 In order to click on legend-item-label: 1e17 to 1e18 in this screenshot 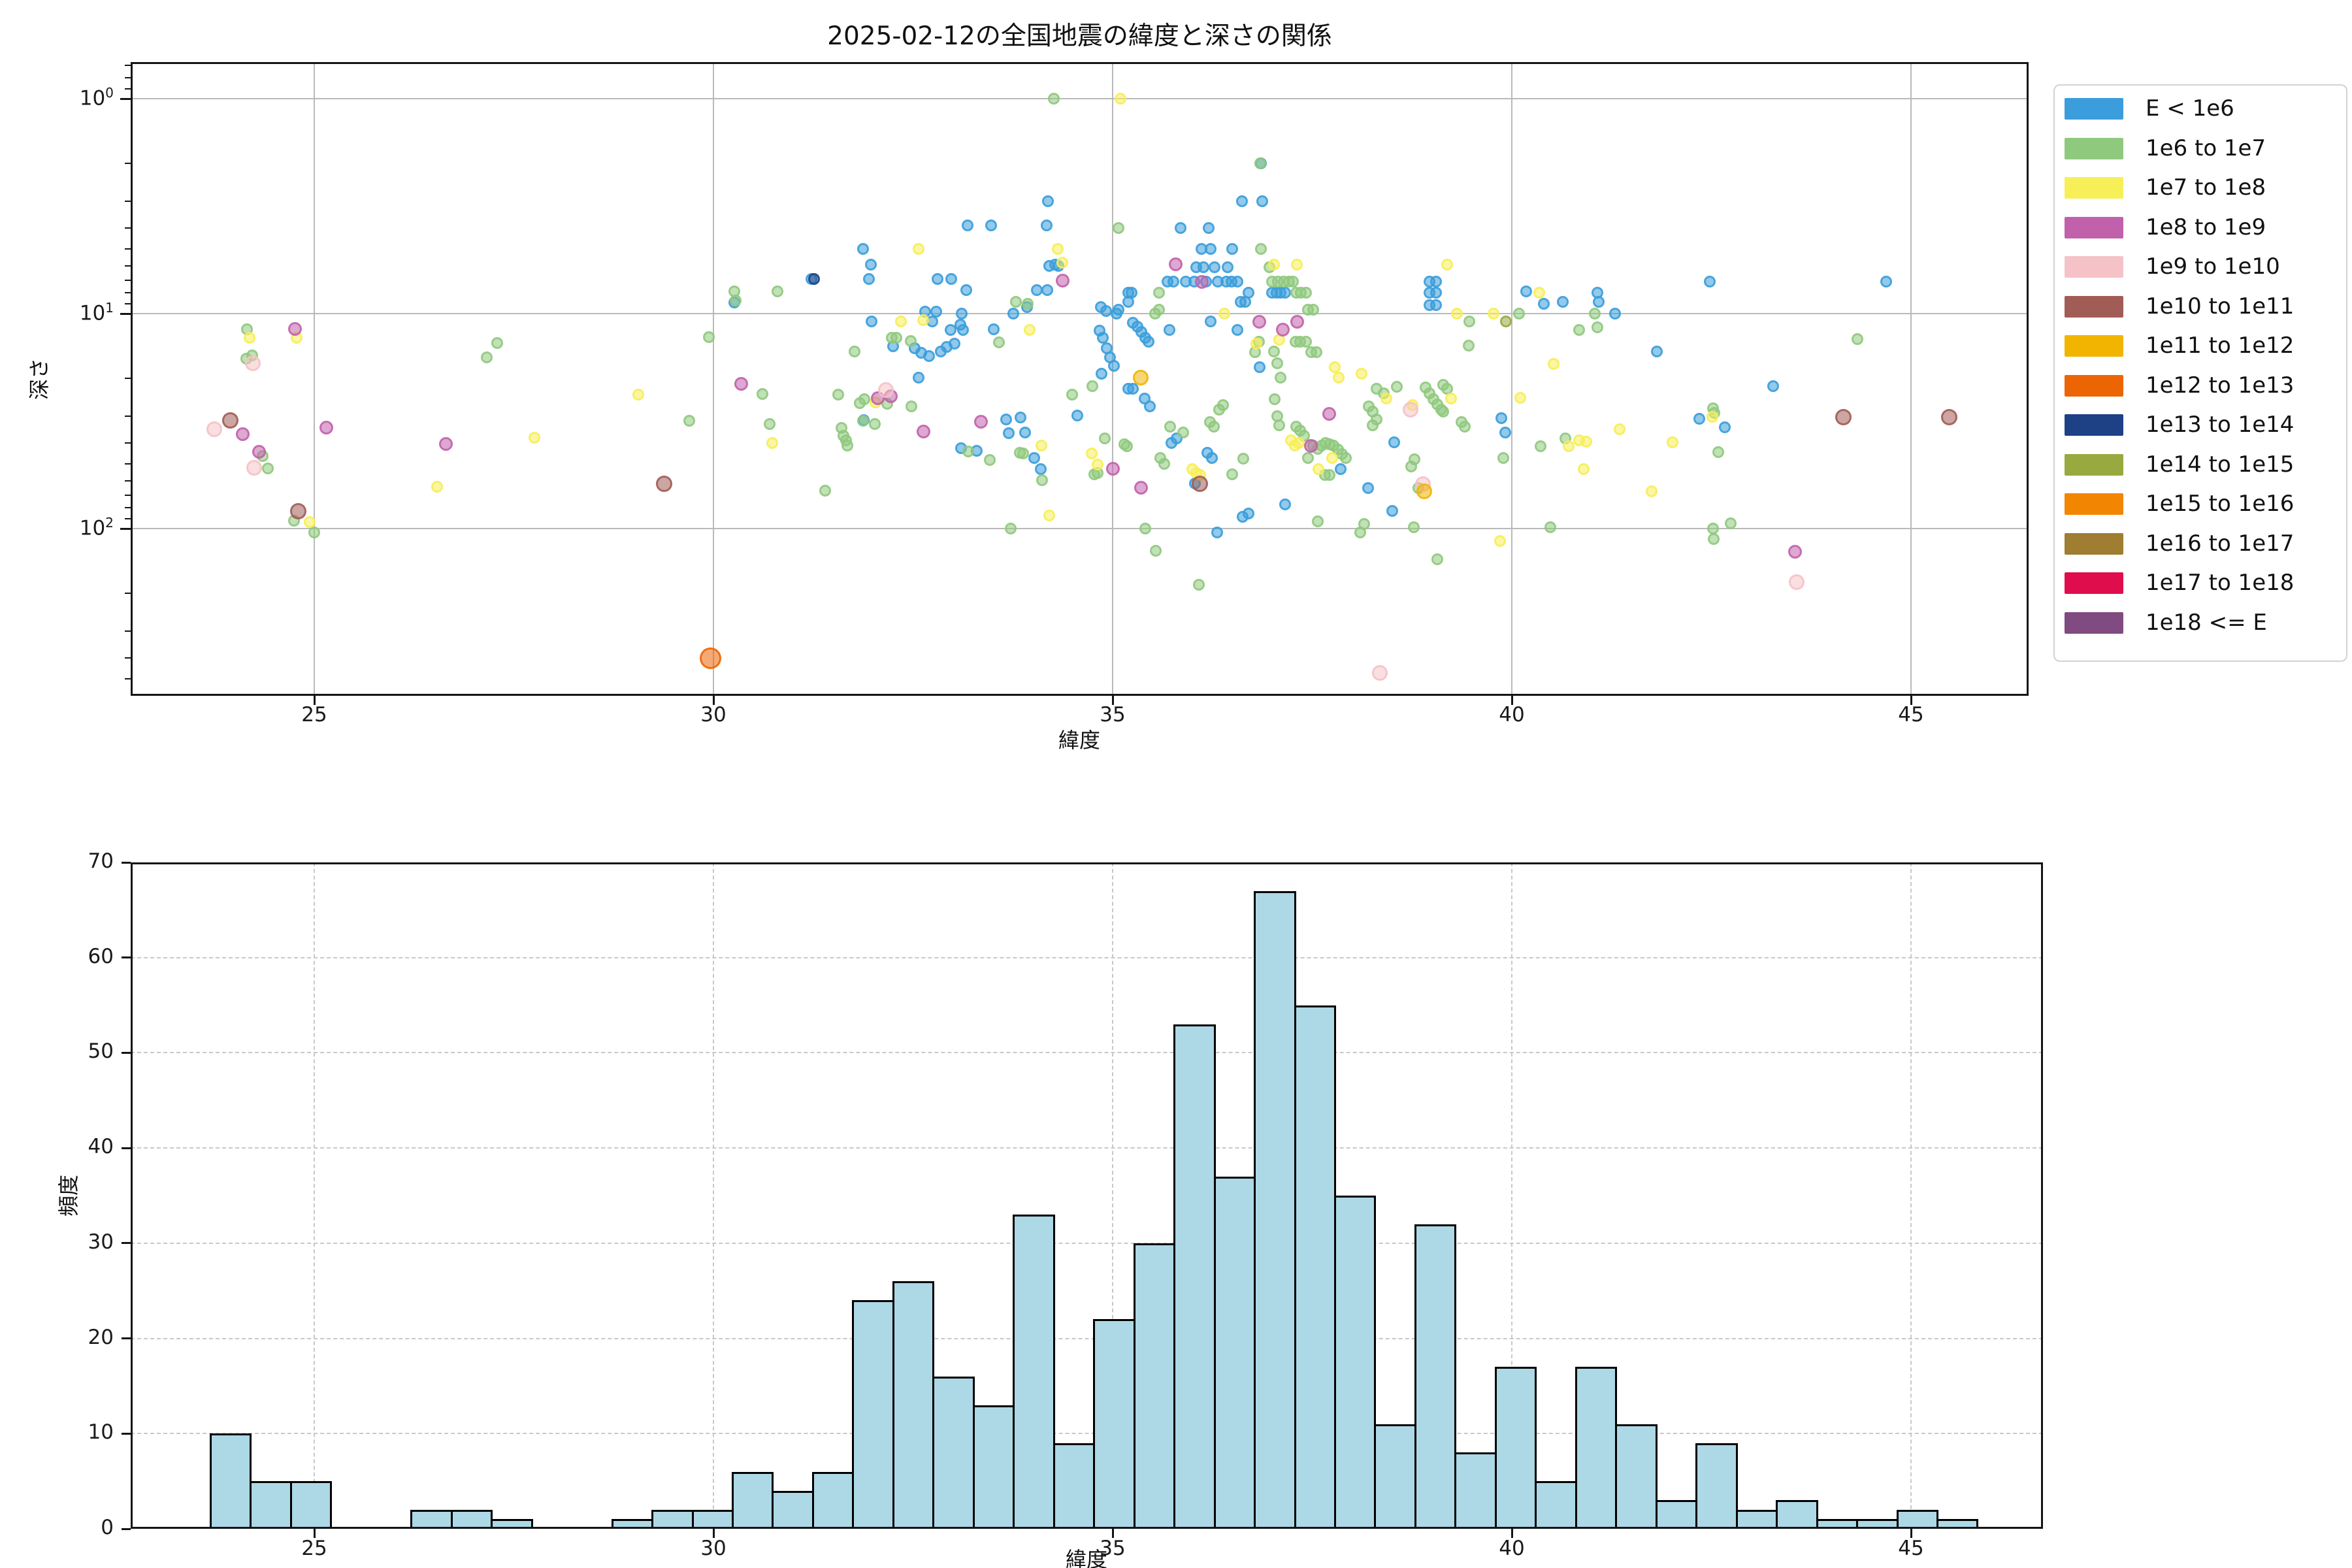, I will do `click(2220, 583)`.